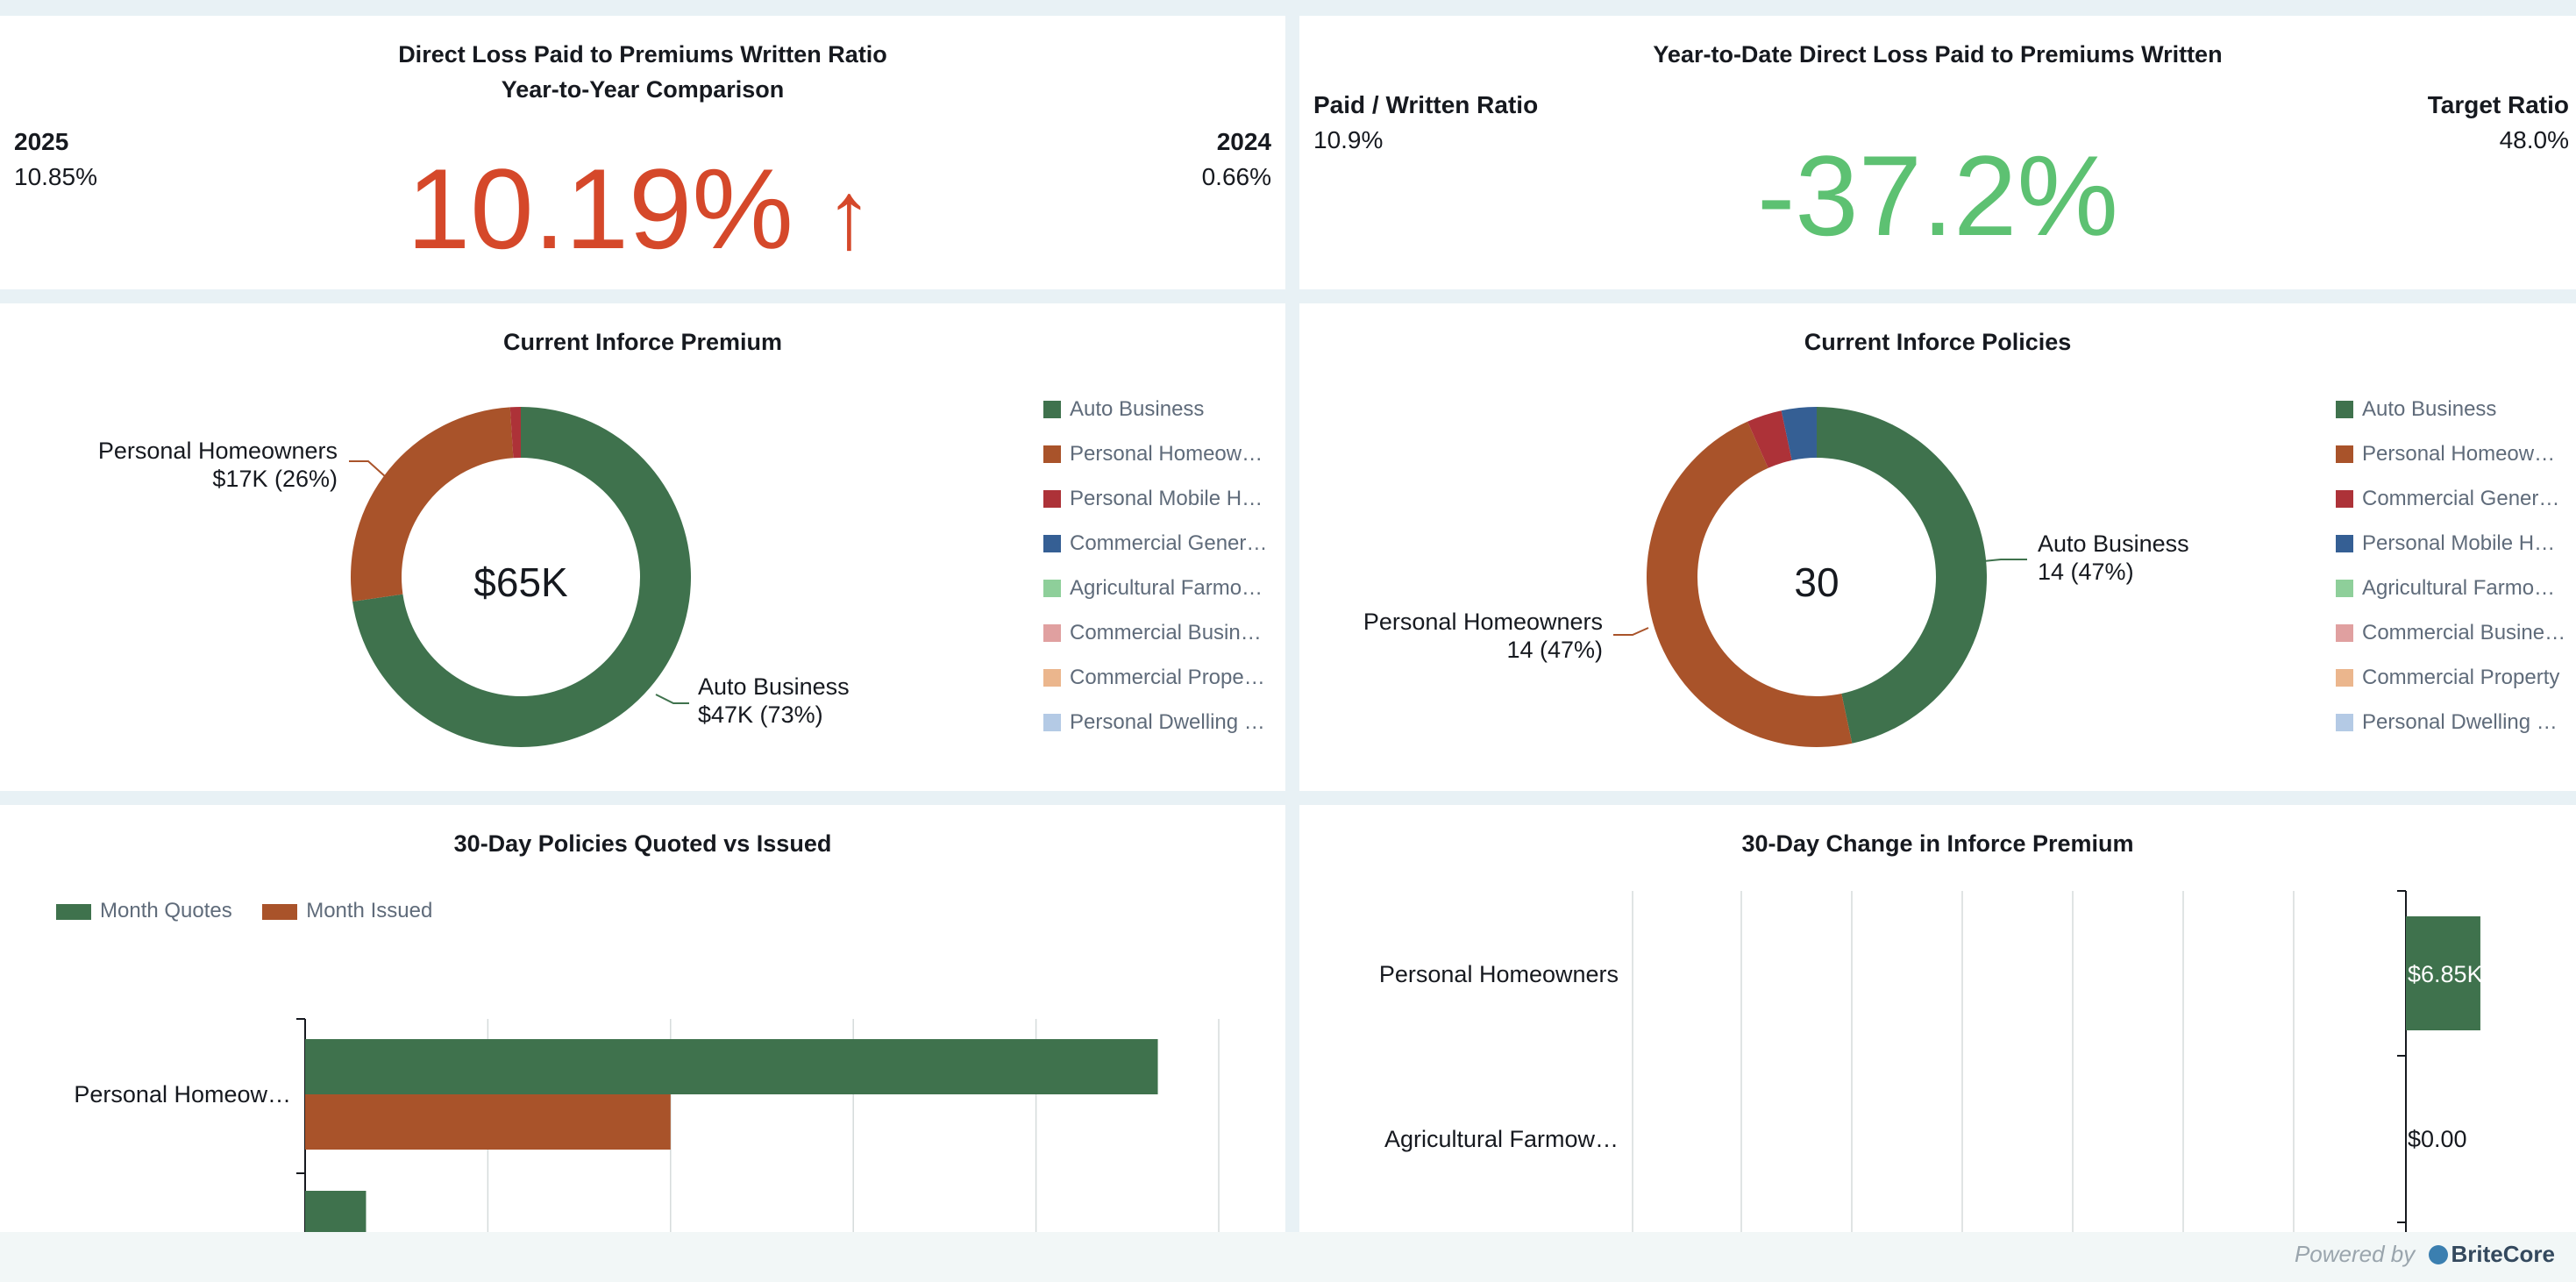 The width and height of the screenshot is (2576, 1282). What do you see at coordinates (488, 1122) in the screenshot?
I see `bar-month-issued` at bounding box center [488, 1122].